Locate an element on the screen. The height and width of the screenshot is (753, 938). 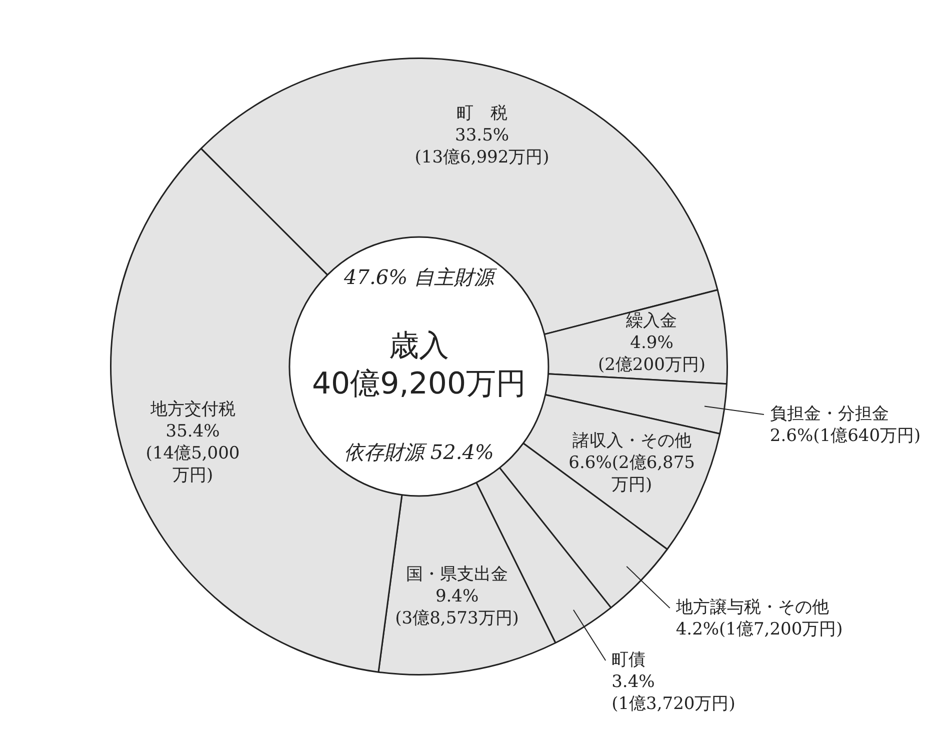
data-label: 35.4% (14億5,000 万円) is located at coordinates (193, 454).